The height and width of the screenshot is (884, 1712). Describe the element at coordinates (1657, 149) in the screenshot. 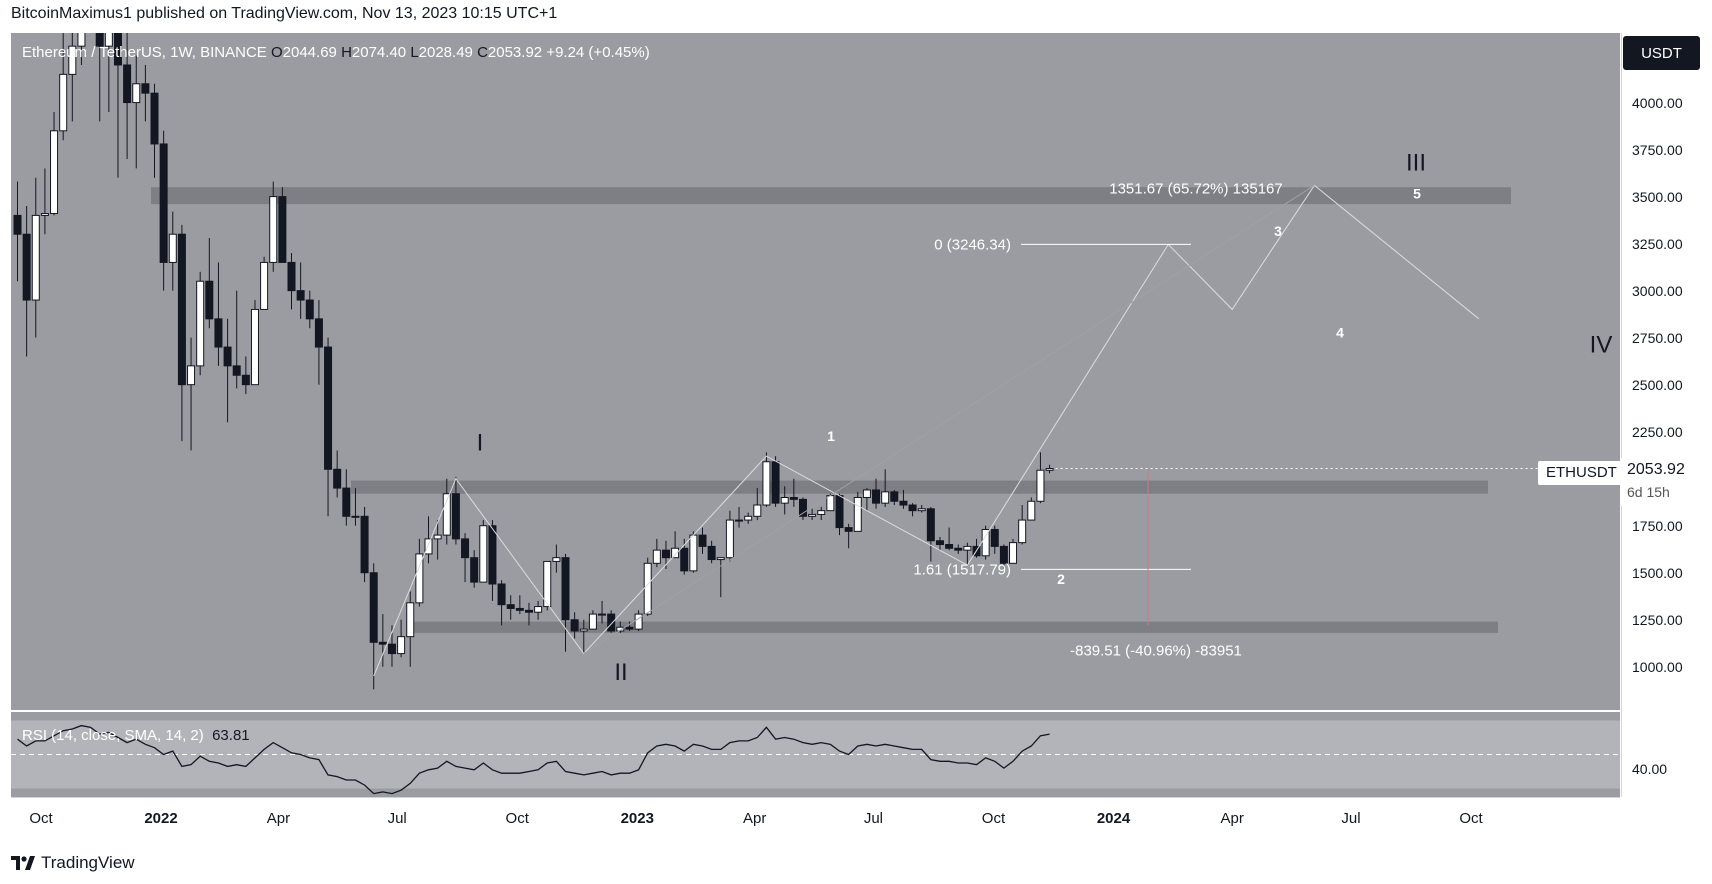

I see `price-tick-label: 3750.00` at that location.